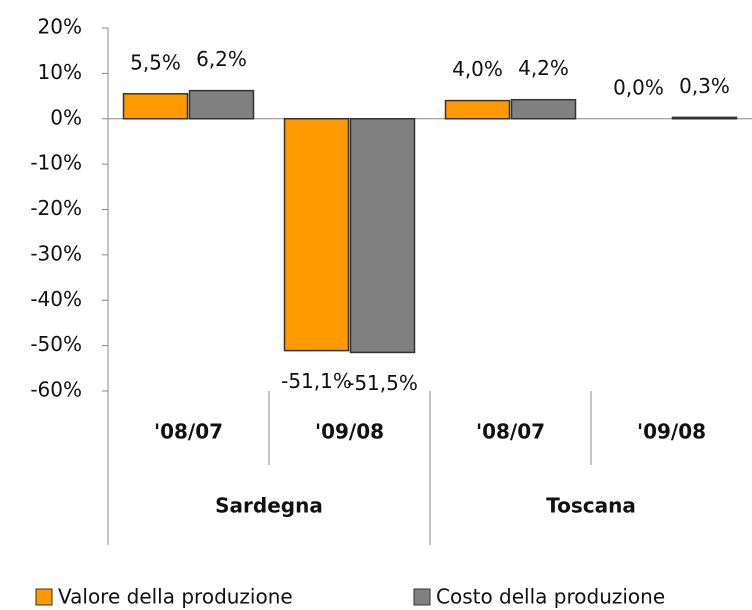 The width and height of the screenshot is (752, 610). Describe the element at coordinates (638, 87) in the screenshot. I see `value-label: 0,0%` at that location.